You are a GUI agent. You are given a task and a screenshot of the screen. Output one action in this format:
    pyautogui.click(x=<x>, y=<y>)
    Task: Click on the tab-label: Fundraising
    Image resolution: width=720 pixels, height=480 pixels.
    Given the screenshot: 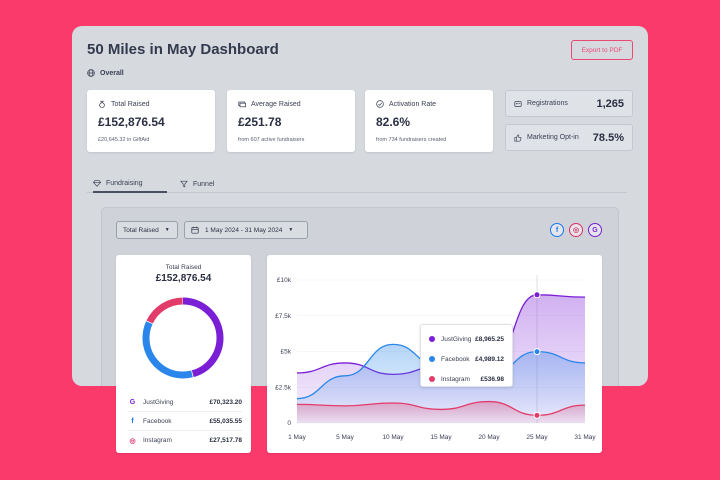 What is the action you would take?
    pyautogui.click(x=124, y=183)
    